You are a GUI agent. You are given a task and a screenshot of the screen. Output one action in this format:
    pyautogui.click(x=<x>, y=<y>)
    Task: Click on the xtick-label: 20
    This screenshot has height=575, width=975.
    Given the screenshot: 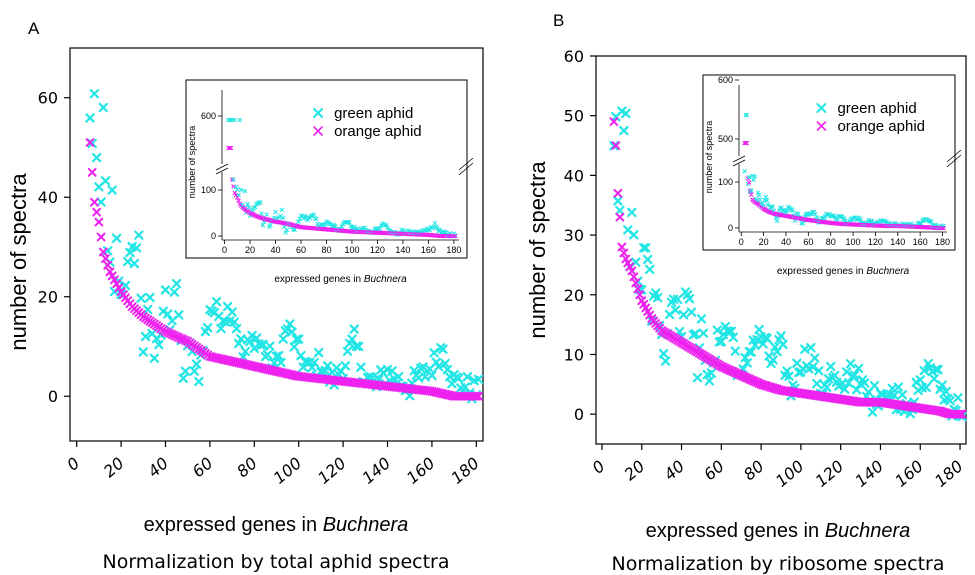 What is the action you would take?
    pyautogui.click(x=635, y=471)
    